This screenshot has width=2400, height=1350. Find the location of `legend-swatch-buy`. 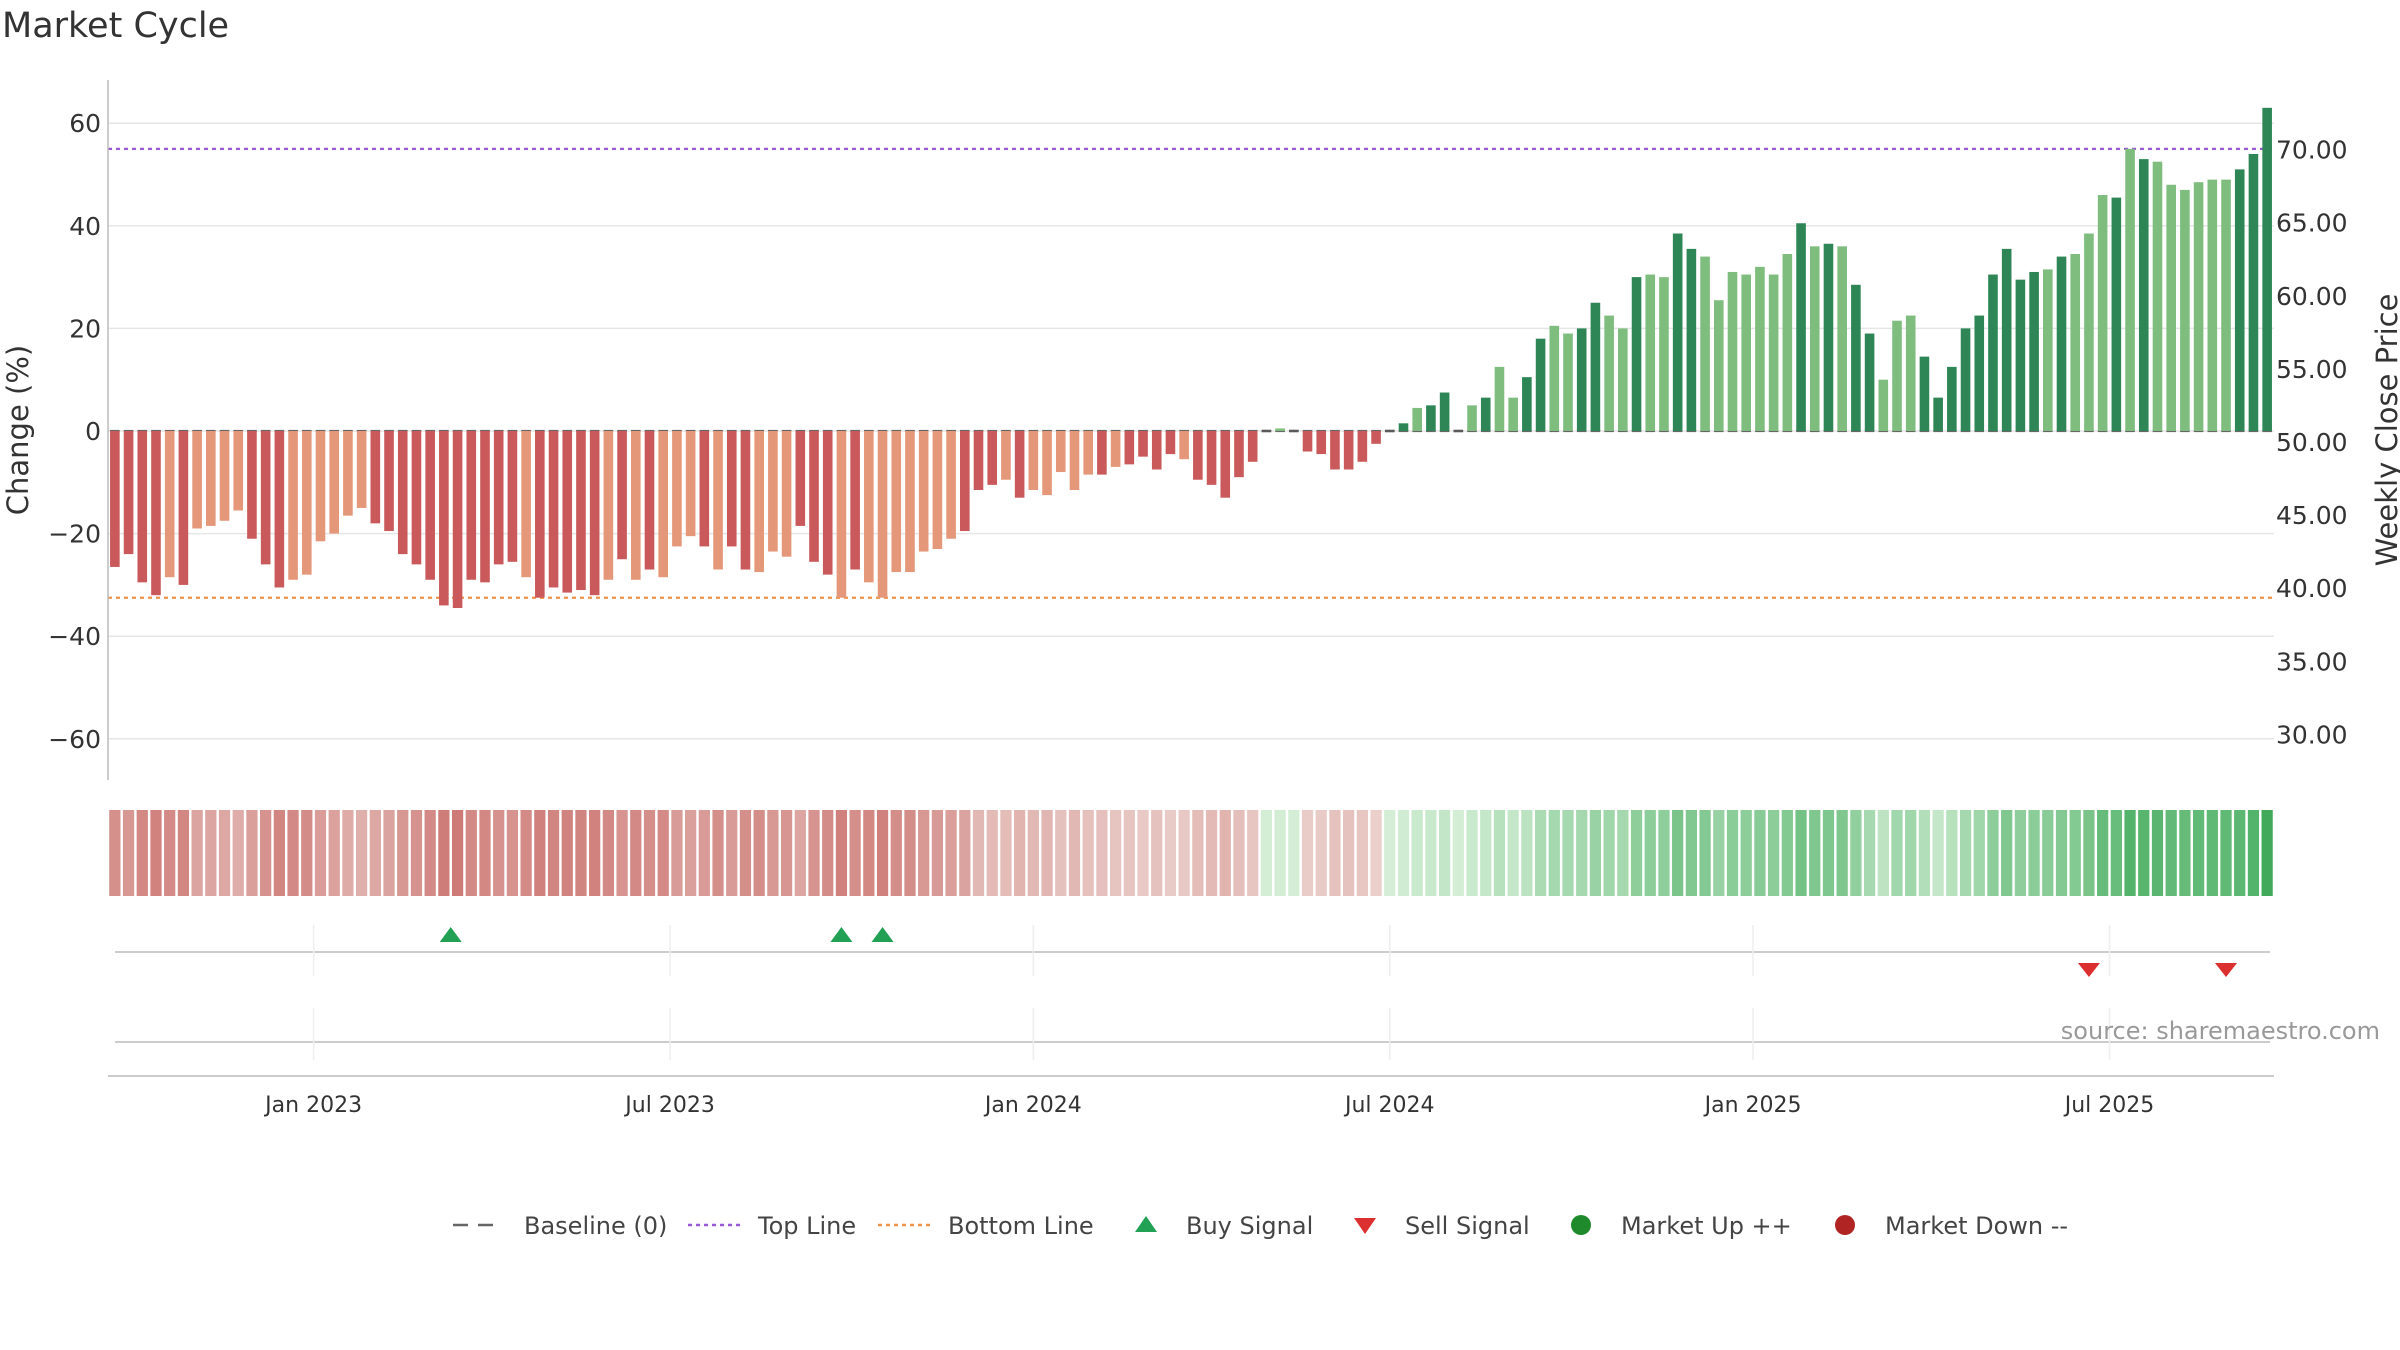

legend-swatch-buy is located at coordinates (1146, 1224).